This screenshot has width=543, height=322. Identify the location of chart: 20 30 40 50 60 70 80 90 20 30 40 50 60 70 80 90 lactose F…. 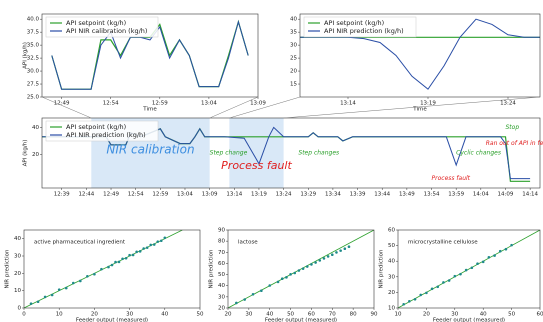
(293, 275).